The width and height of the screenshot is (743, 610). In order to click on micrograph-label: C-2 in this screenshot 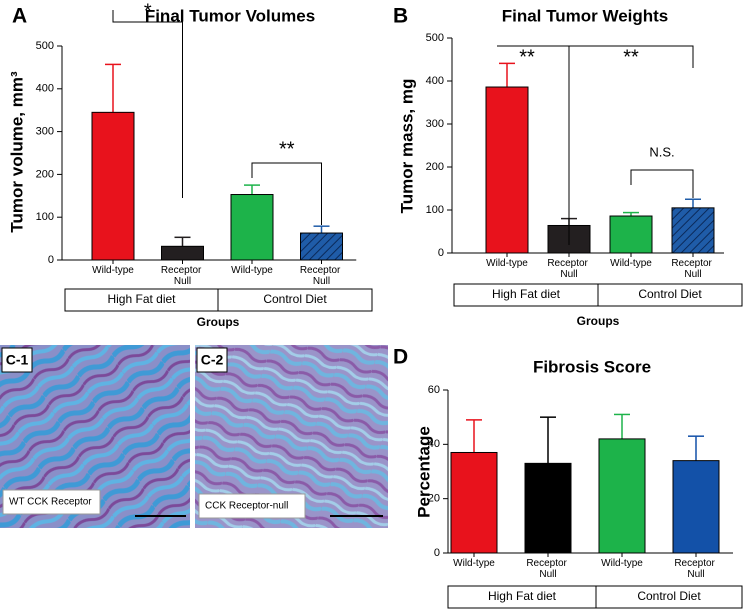, I will do `click(212, 360)`.